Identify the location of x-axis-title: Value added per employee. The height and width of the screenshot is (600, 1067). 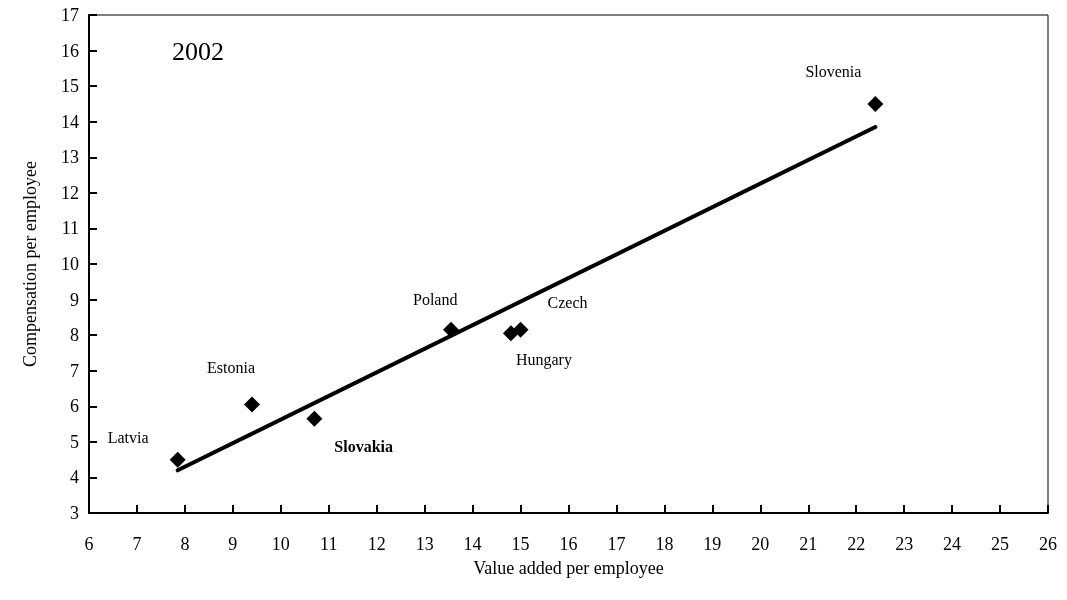
(568, 568).